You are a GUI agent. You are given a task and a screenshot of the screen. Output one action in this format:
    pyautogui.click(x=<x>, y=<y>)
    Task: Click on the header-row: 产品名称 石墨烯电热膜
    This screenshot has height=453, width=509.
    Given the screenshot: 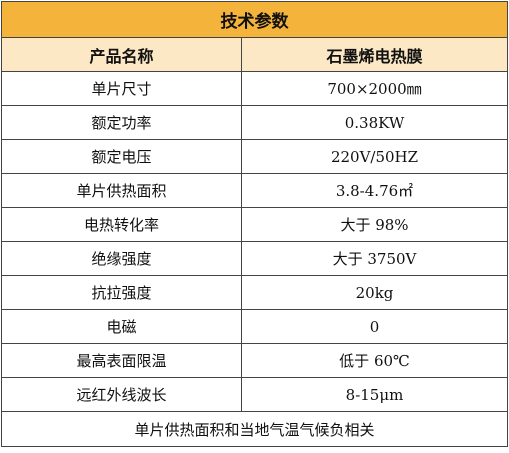 What is the action you would take?
    pyautogui.click(x=254, y=54)
    